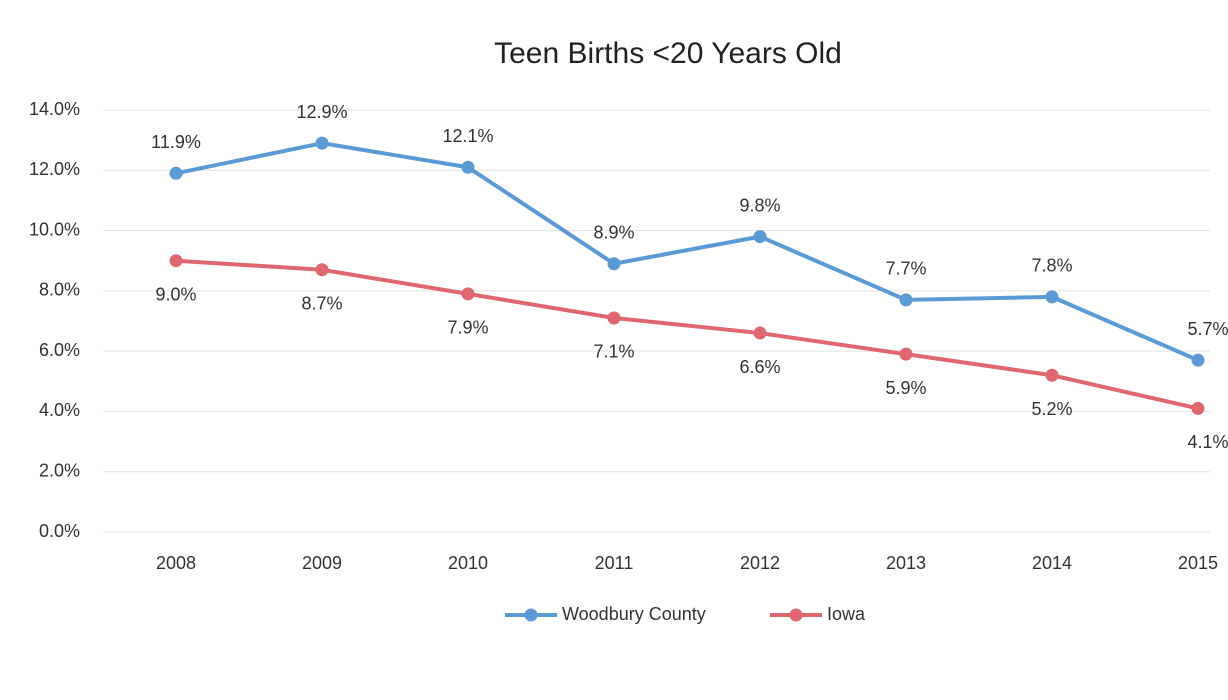  Describe the element at coordinates (59, 470) in the screenshot. I see `y-tick-label: 2.0%` at that location.